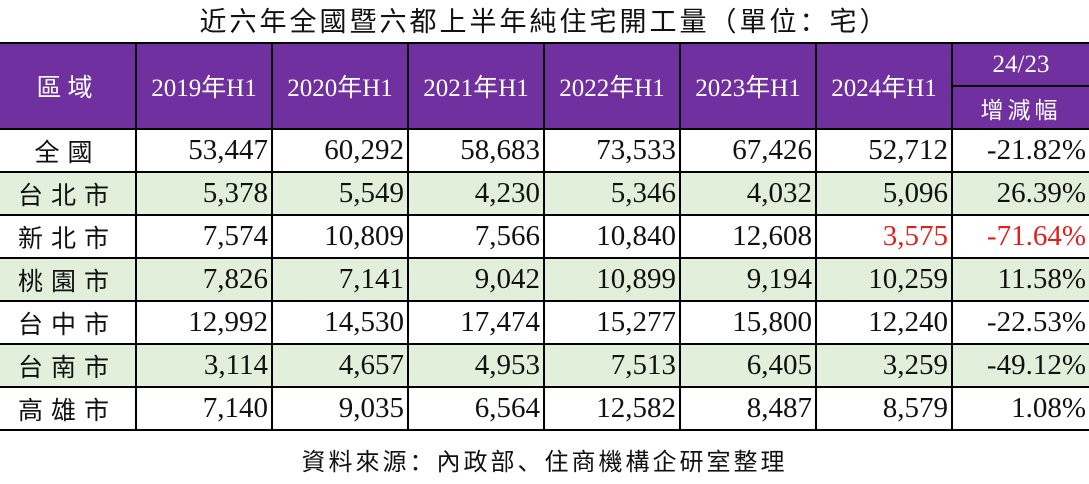 This screenshot has height=484, width=1089. What do you see at coordinates (884, 408) in the screenshot?
I see `value-cell: 8,579` at bounding box center [884, 408].